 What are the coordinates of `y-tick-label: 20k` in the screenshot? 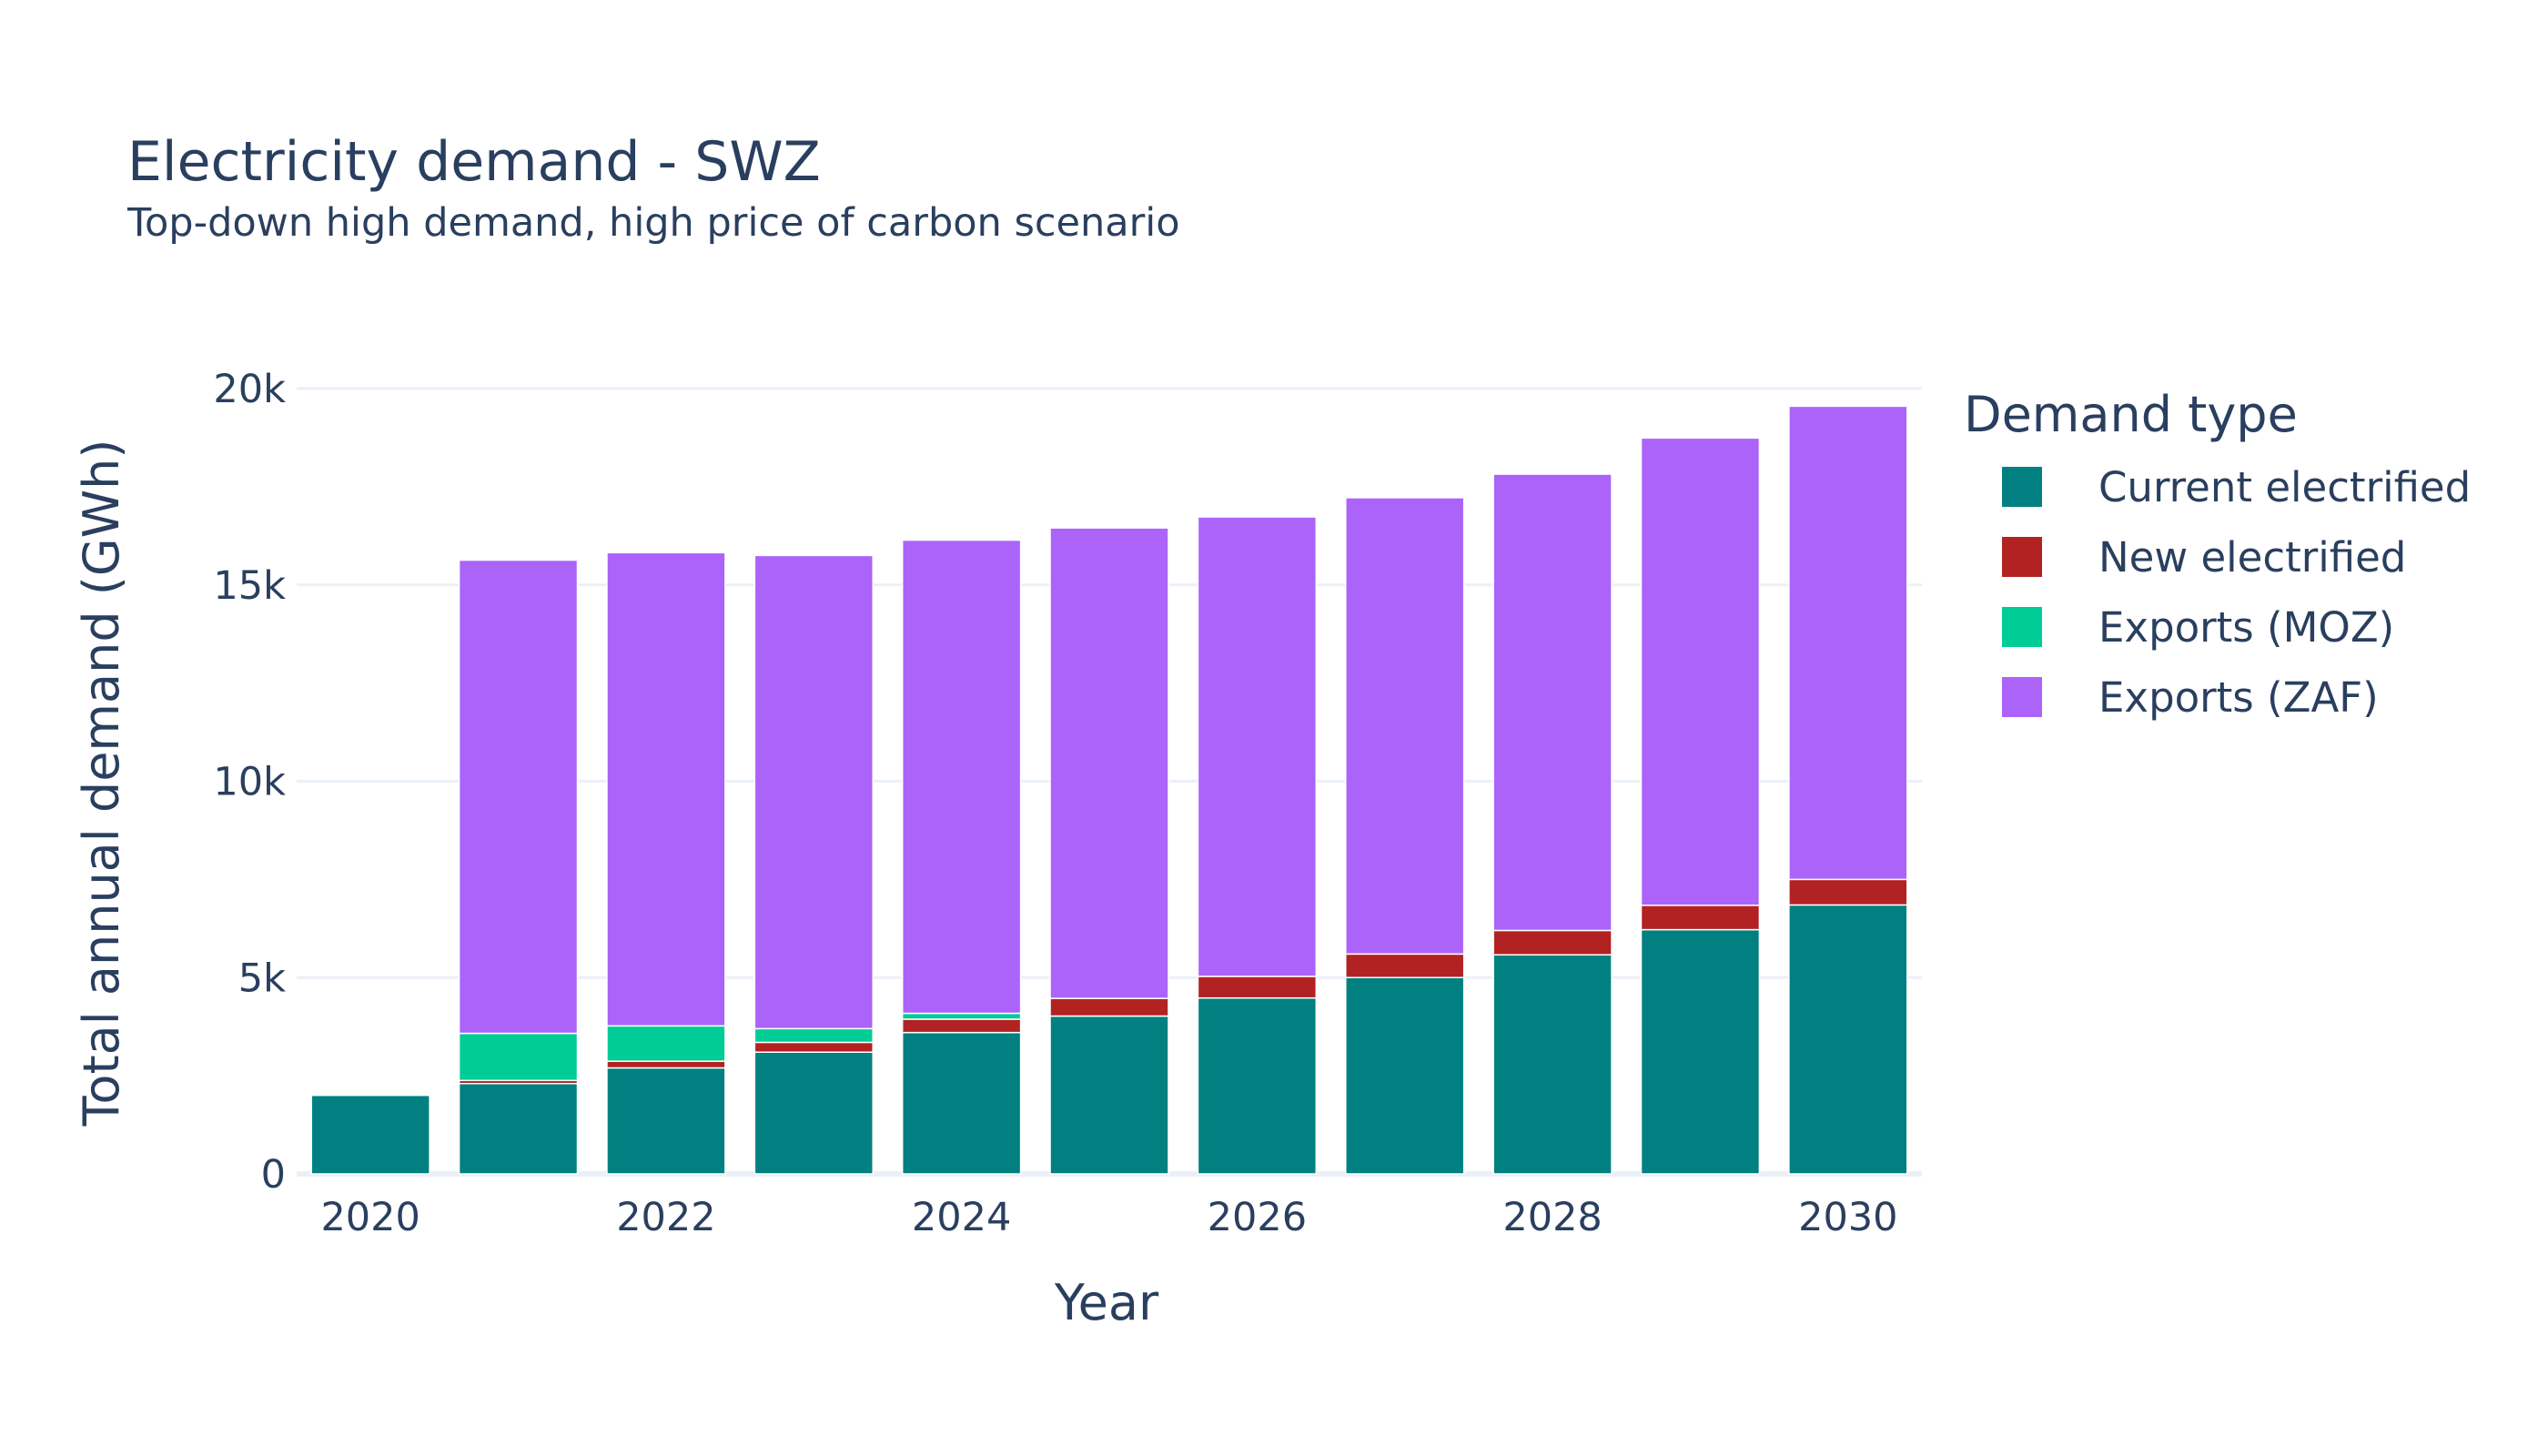 It's located at (249, 390).